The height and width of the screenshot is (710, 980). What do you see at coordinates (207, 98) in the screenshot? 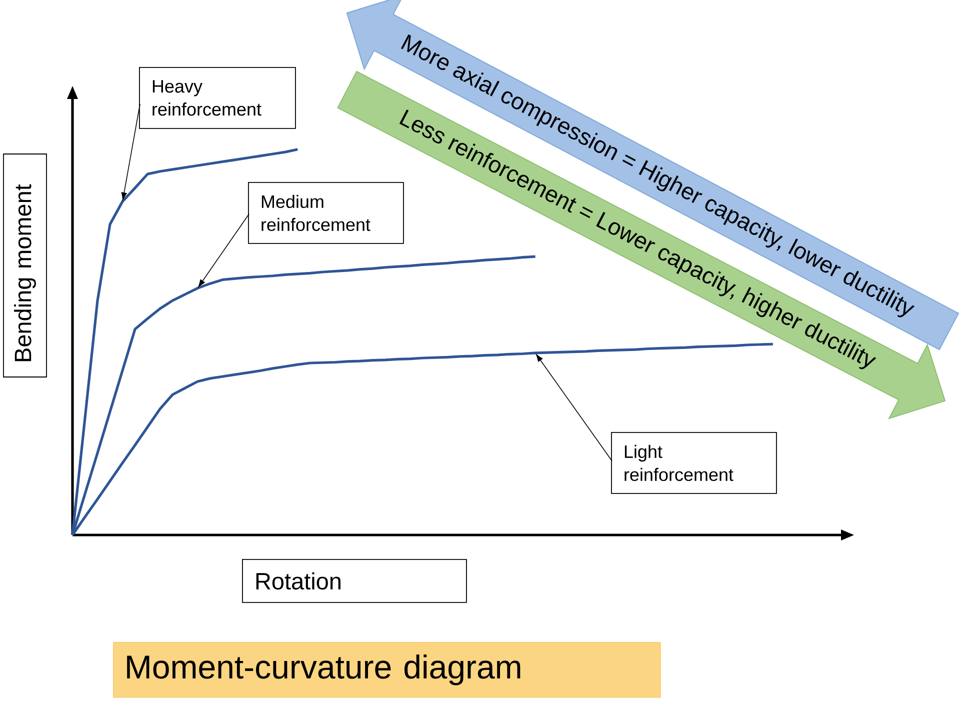
I see `text: Heavy reinforcement` at bounding box center [207, 98].